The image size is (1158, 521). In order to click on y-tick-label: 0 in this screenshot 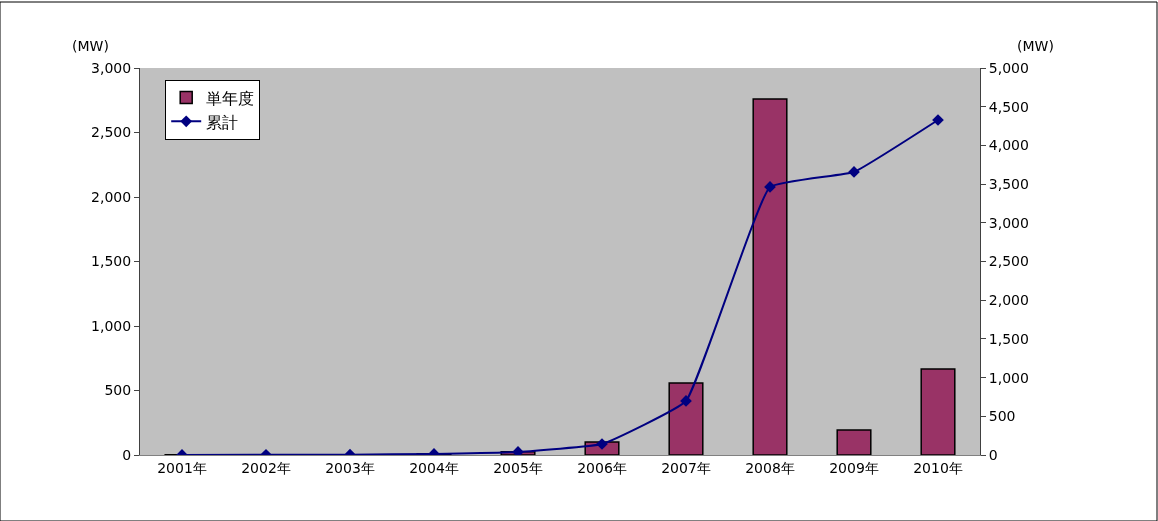, I will do `click(127, 454)`.